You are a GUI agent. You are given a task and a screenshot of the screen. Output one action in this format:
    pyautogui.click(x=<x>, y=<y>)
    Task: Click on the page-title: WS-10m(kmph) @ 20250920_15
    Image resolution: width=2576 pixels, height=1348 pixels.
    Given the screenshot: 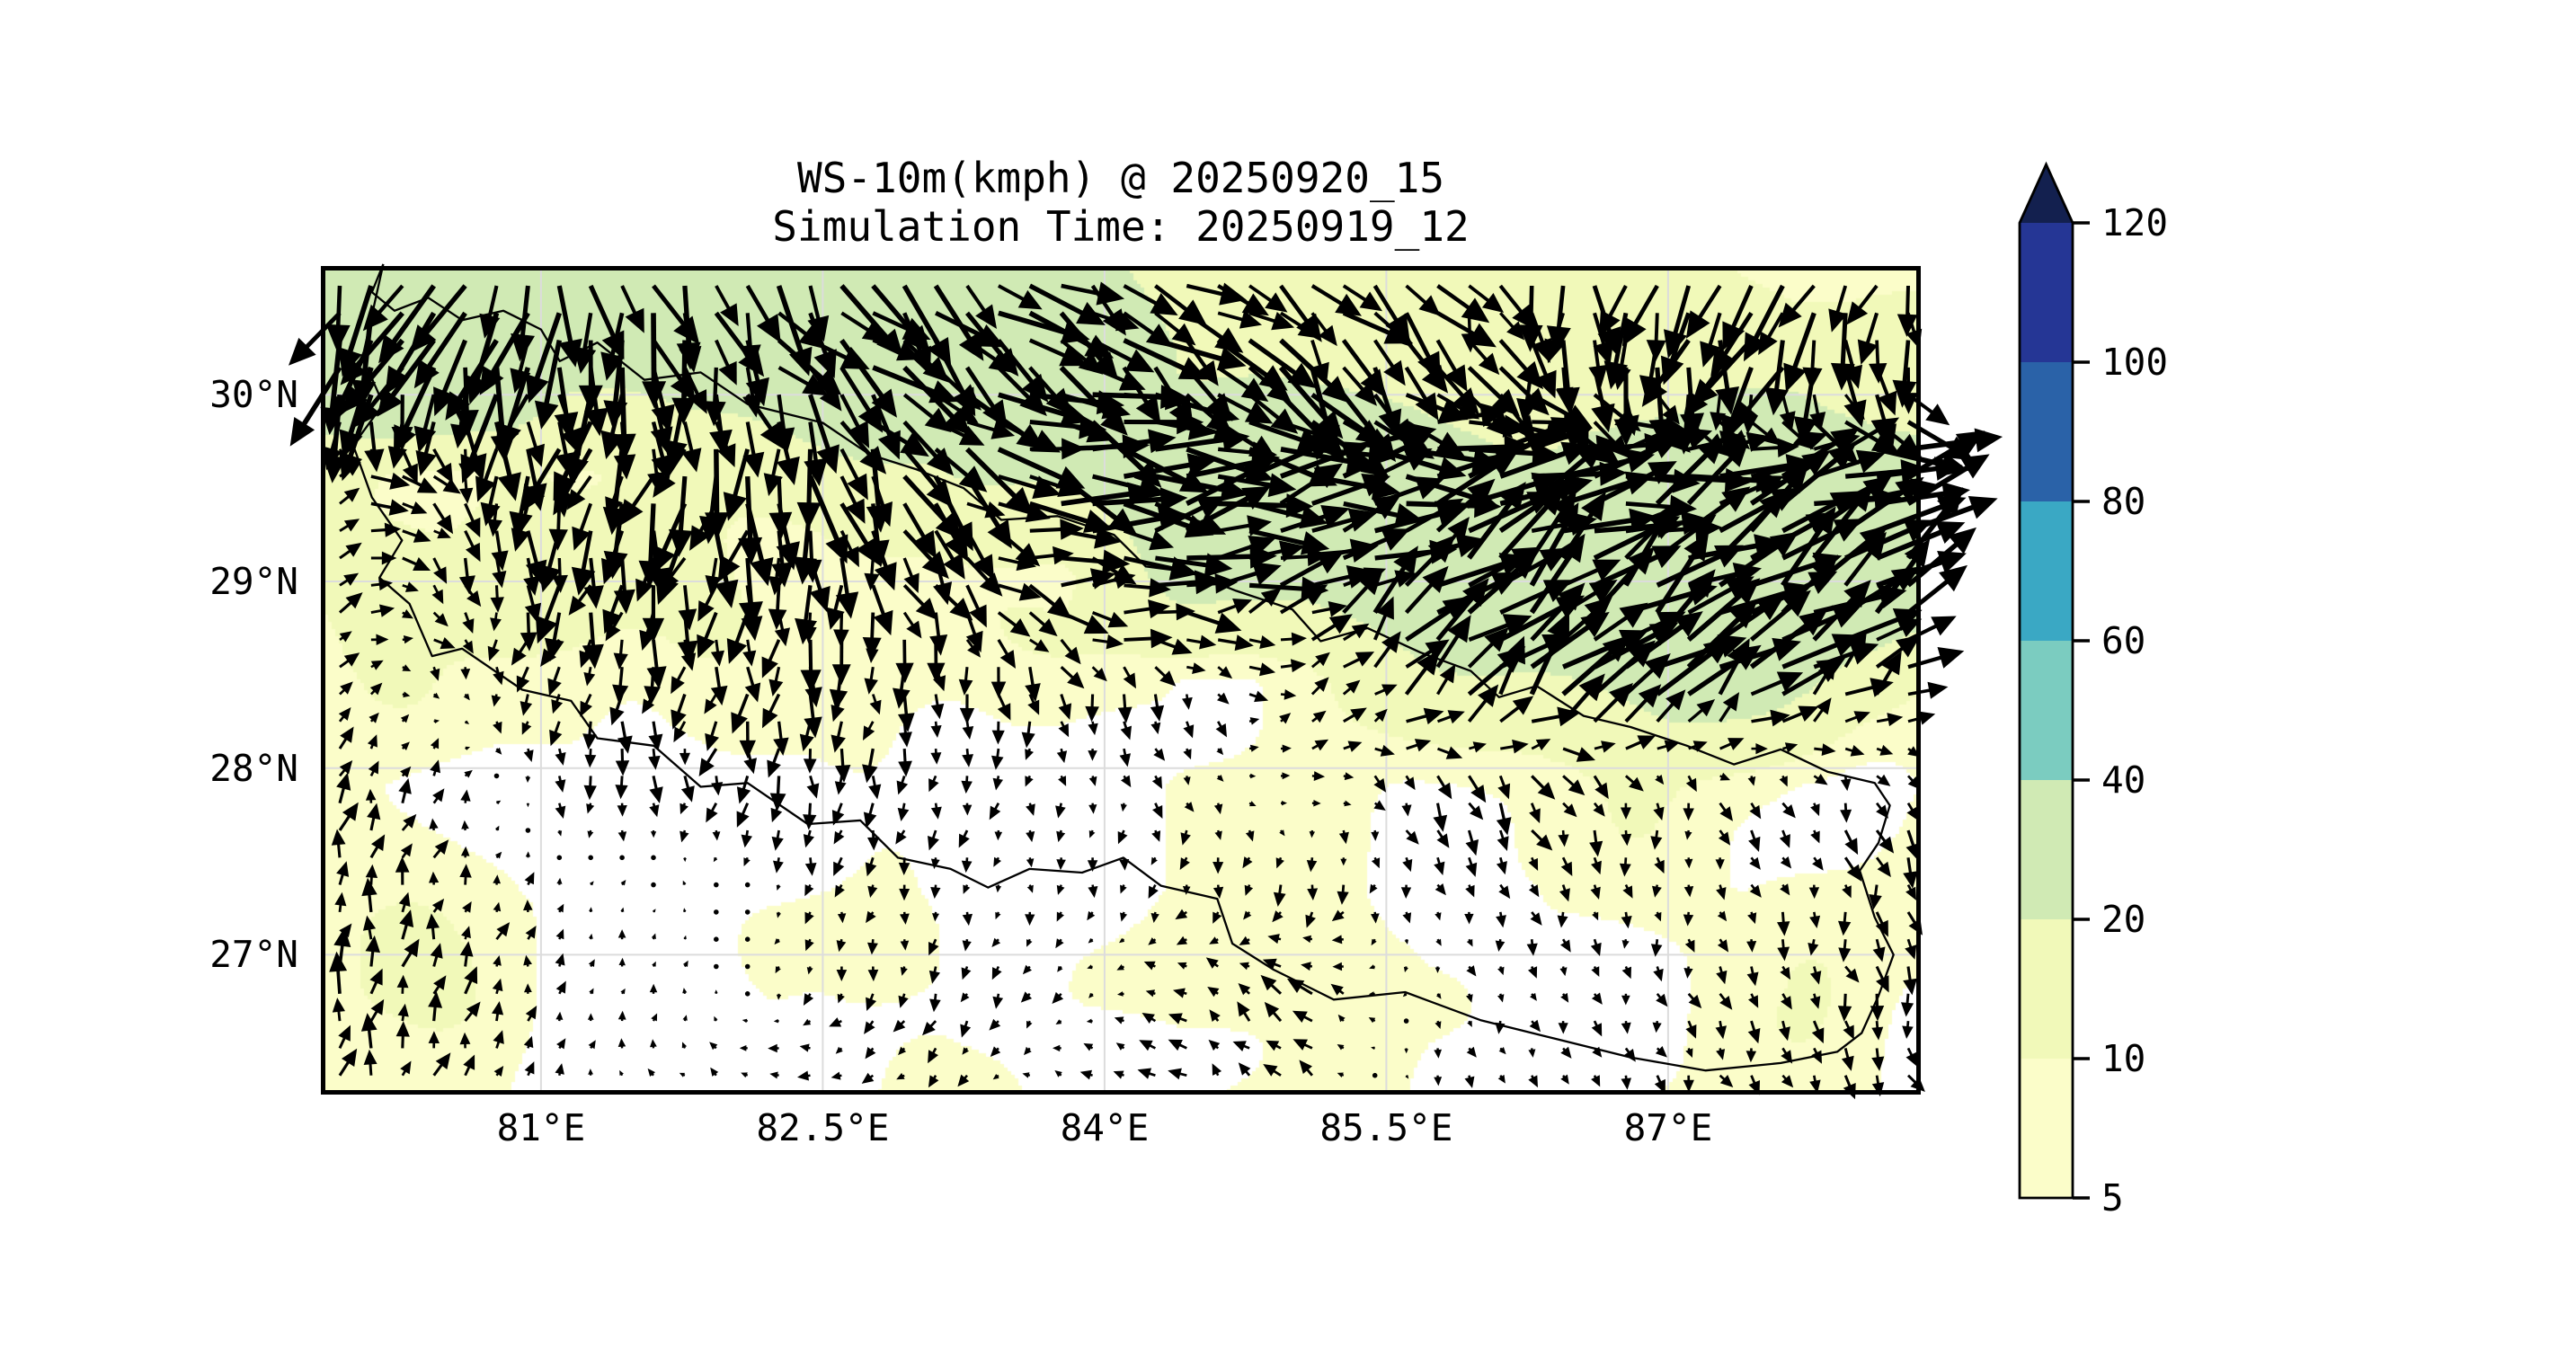 What is the action you would take?
    pyautogui.click(x=1120, y=178)
    